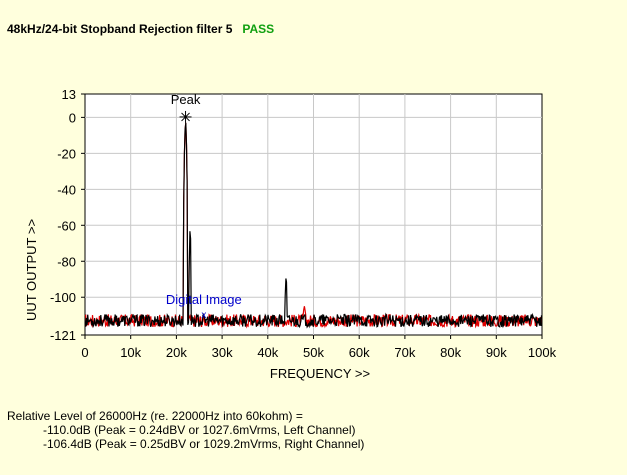 Image resolution: width=627 pixels, height=475 pixels. Describe the element at coordinates (66, 225) in the screenshot. I see `y-tick-label: -60` at that location.